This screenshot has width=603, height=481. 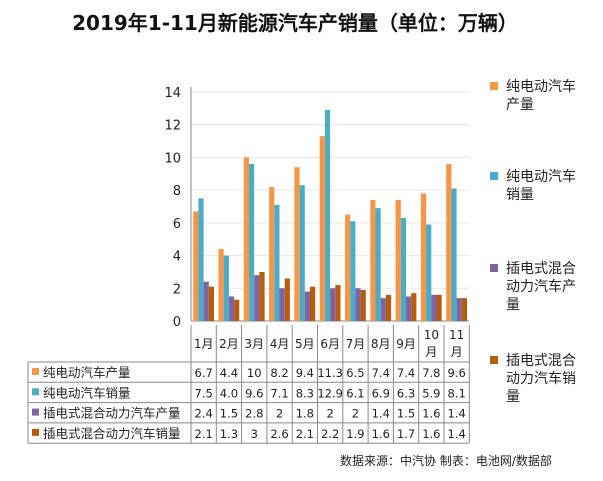 I want to click on bar-2-5月, so click(x=302, y=253).